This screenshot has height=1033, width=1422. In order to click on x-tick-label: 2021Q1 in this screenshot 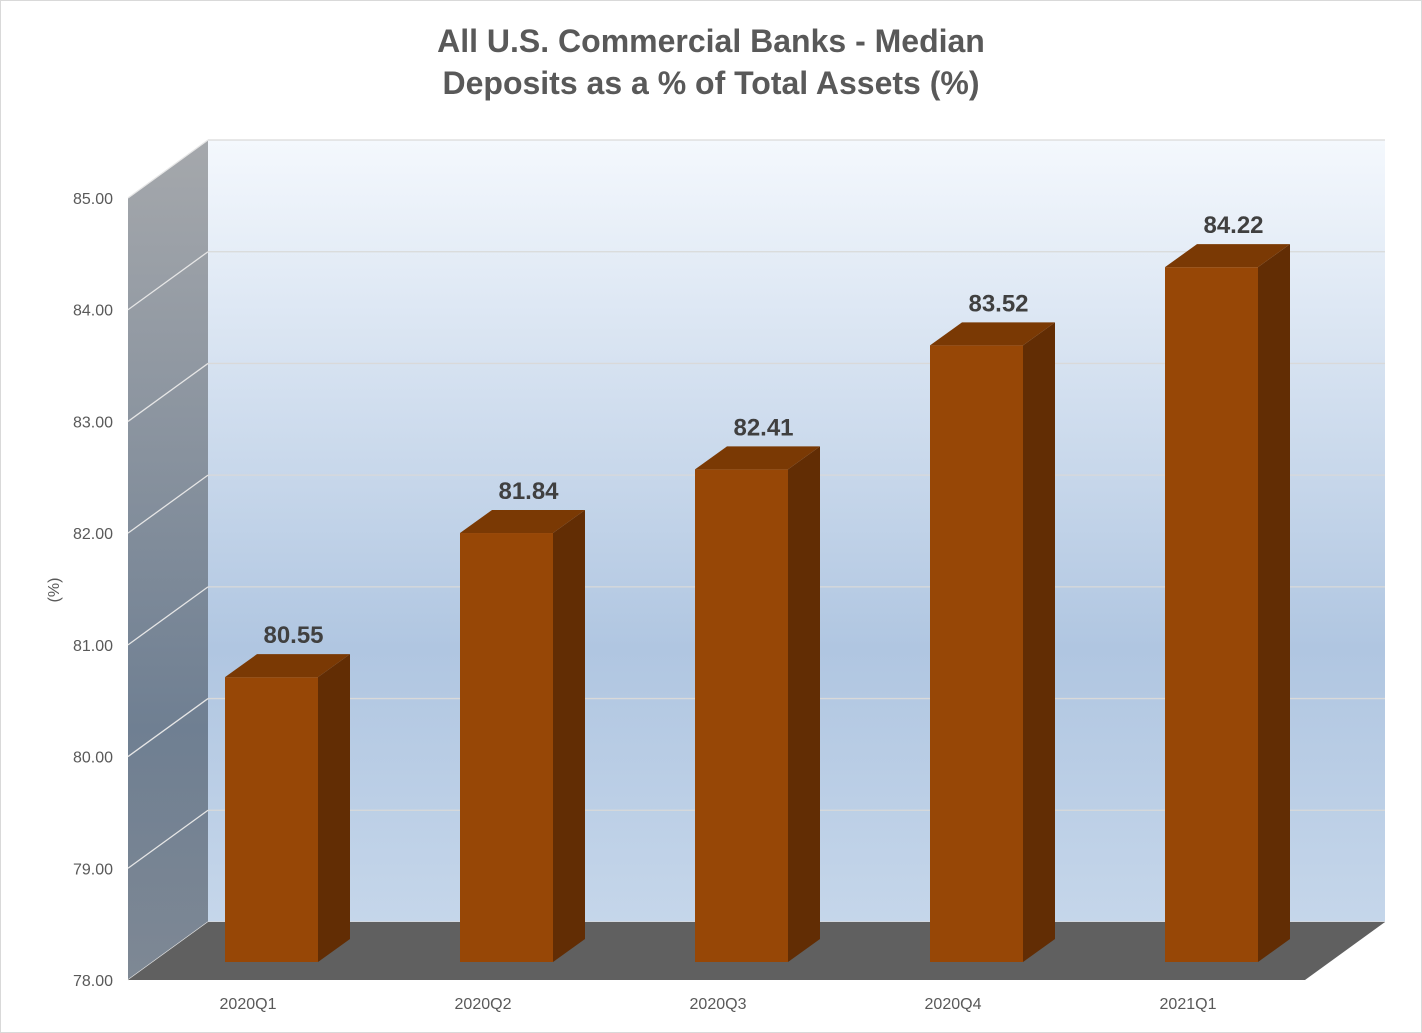, I will do `click(1188, 1004)`.